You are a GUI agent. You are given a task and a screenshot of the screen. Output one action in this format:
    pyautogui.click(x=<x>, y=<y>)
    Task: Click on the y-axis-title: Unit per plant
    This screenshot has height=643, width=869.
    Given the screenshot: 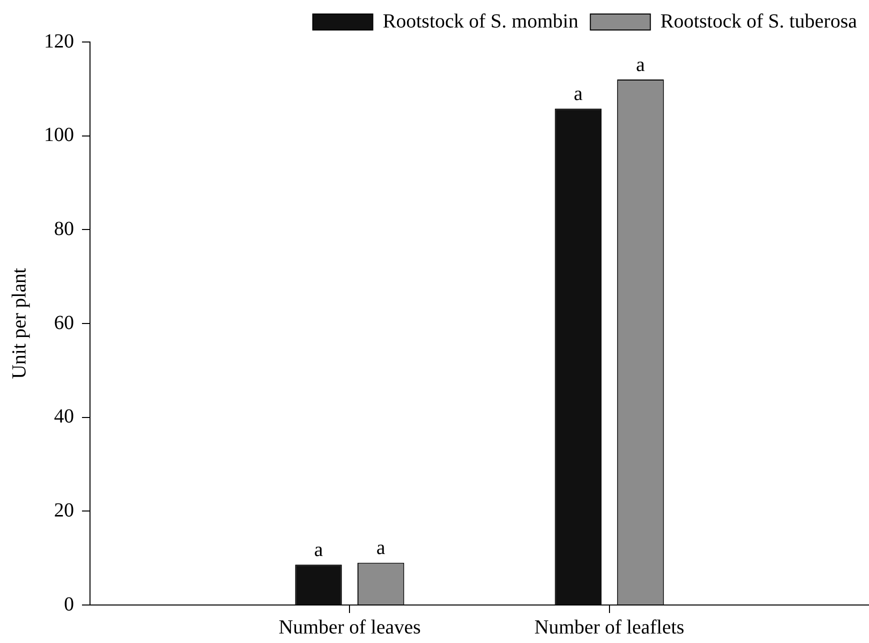 What is the action you would take?
    pyautogui.click(x=19, y=324)
    